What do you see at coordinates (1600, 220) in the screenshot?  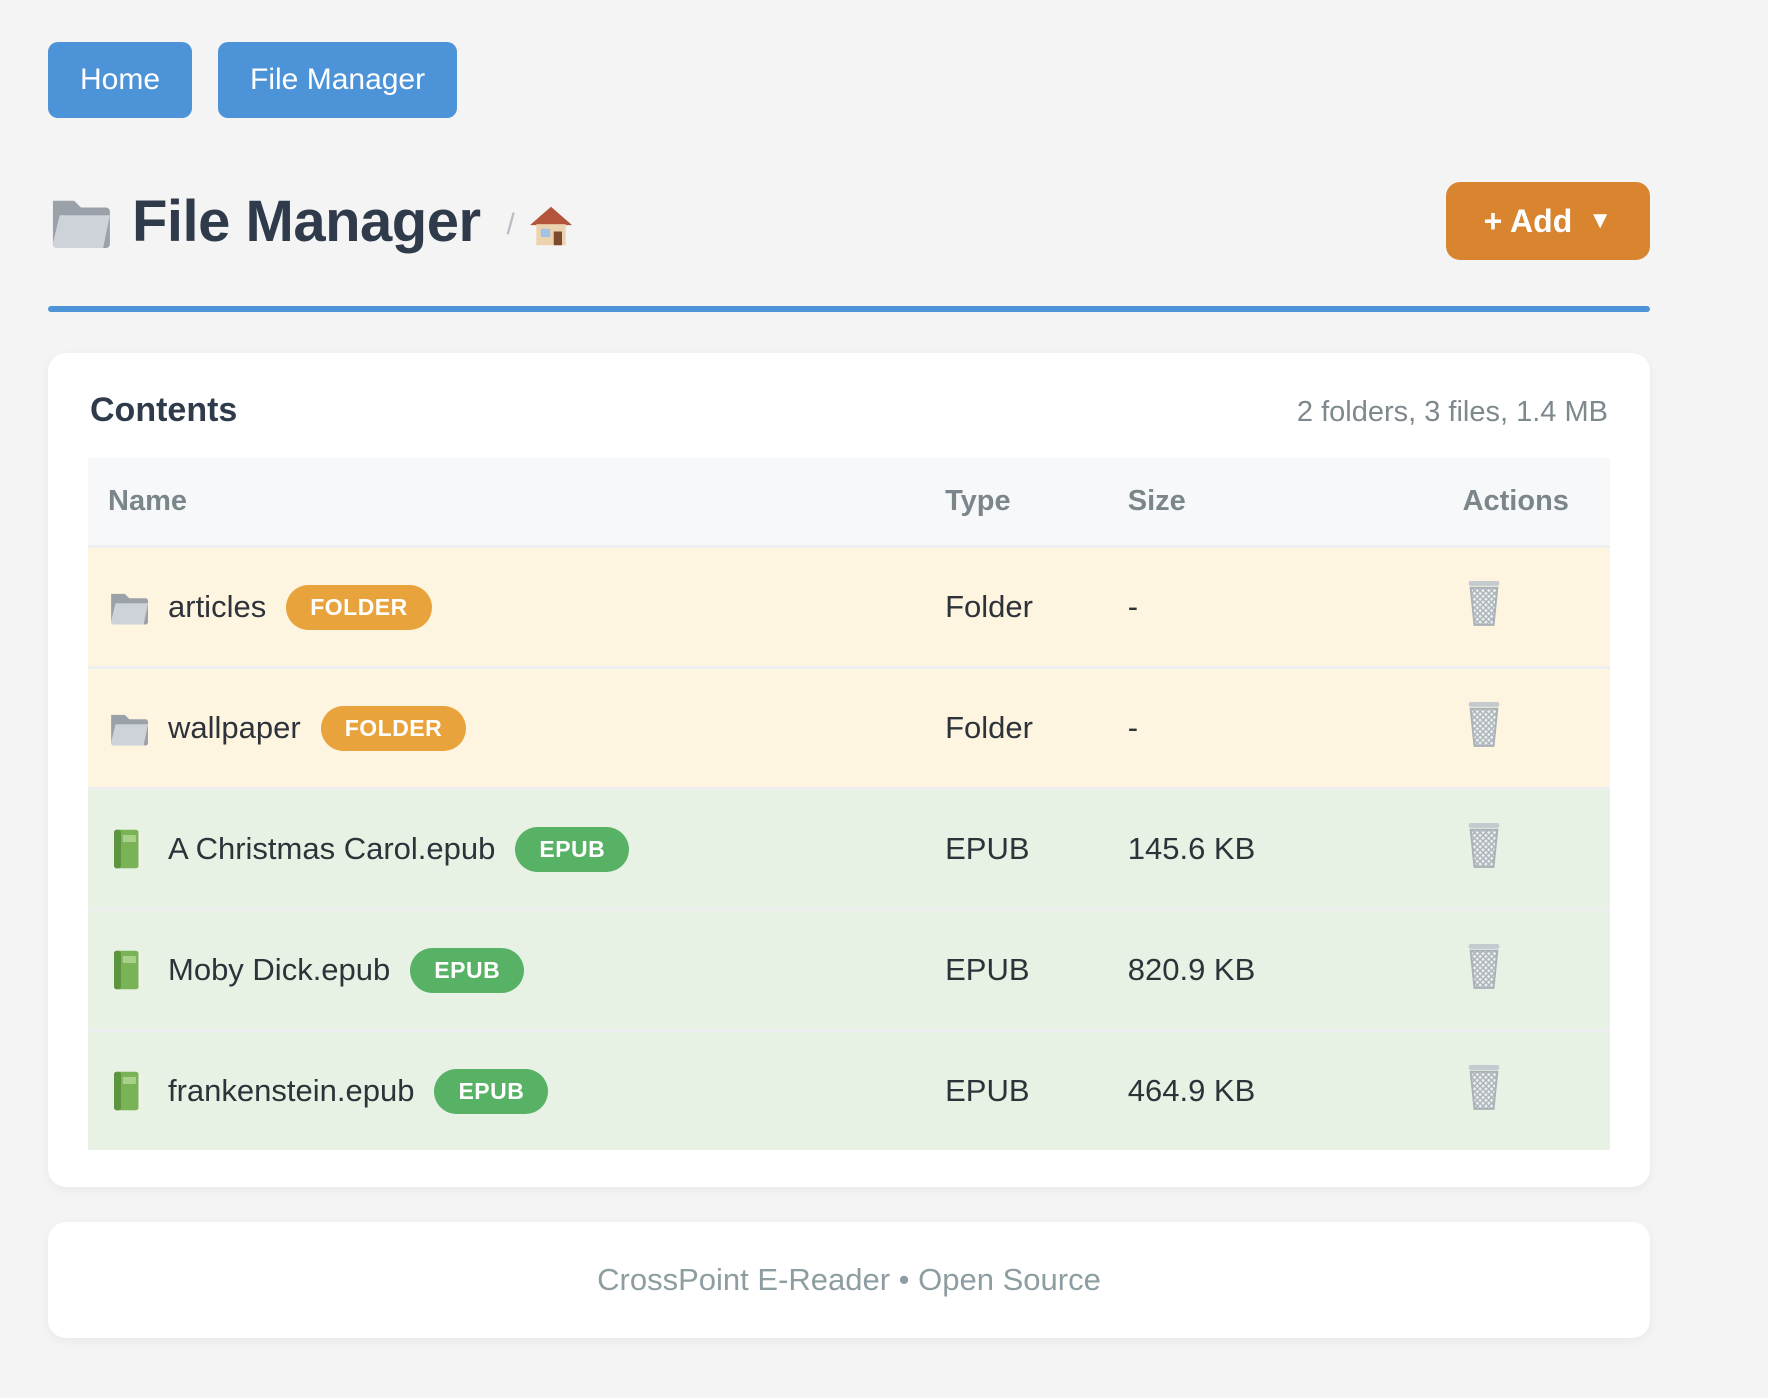 I see `caret-down-icon: ▼` at bounding box center [1600, 220].